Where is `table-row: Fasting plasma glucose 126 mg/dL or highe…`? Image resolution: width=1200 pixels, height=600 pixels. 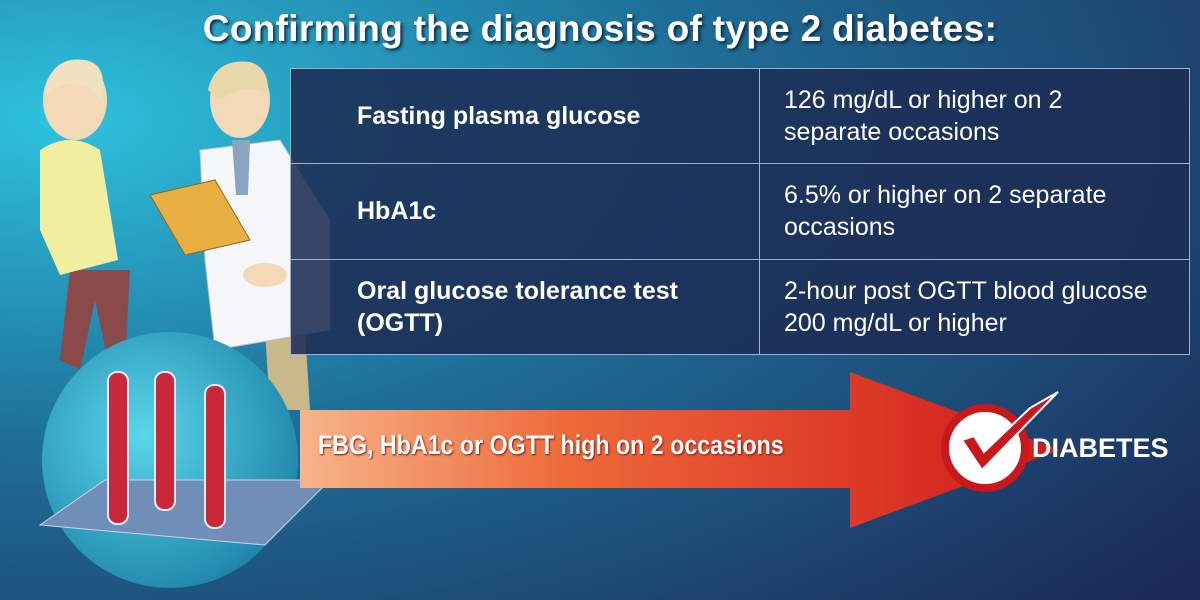
table-row: Fasting plasma glucose 126 mg/dL or highe… is located at coordinates (740, 116).